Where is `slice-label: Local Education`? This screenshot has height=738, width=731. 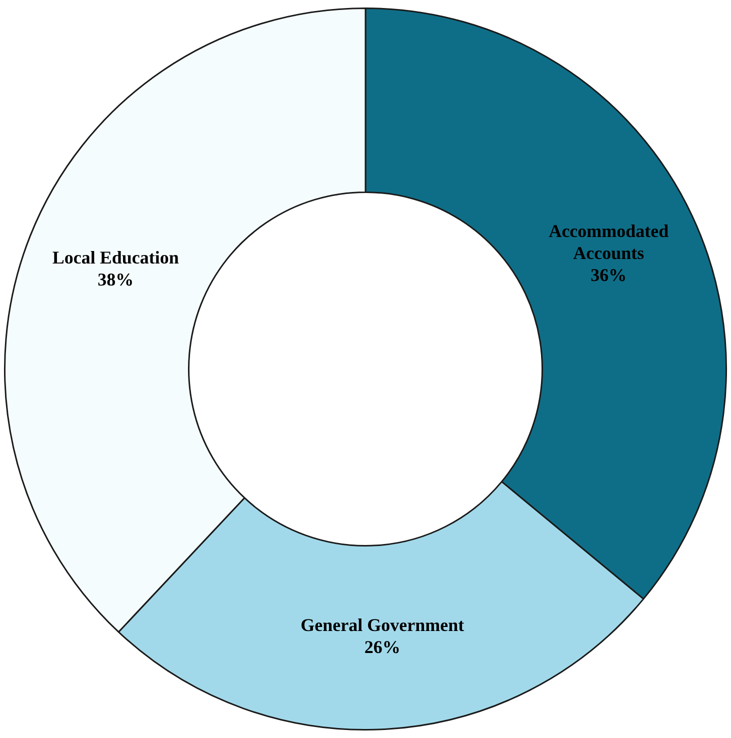 slice-label: Local Education is located at coordinates (115, 258).